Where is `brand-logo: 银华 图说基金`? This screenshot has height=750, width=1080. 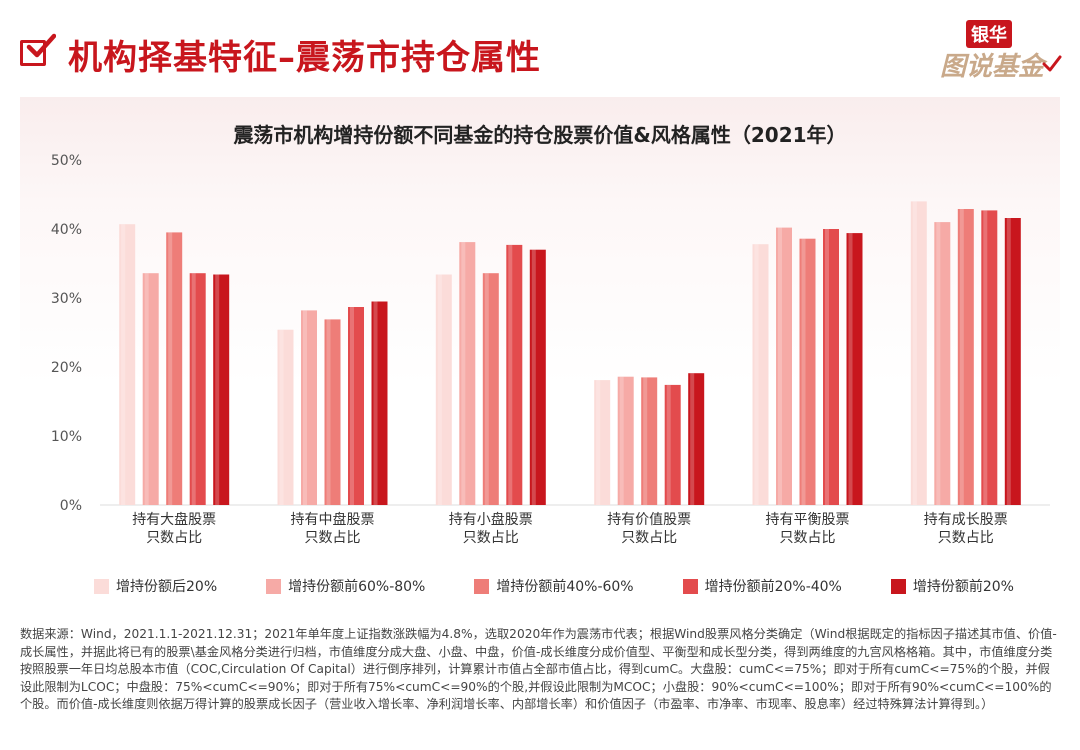
brand-logo: 银华 图说基金 is located at coordinates (1001, 50).